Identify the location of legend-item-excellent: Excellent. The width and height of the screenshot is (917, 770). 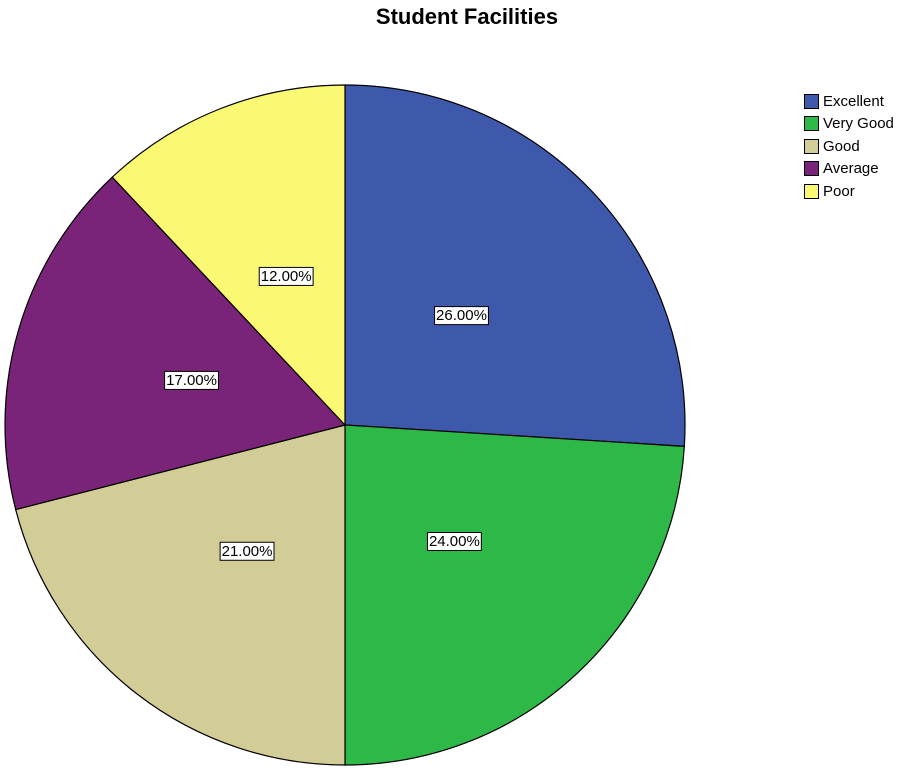
(849, 101).